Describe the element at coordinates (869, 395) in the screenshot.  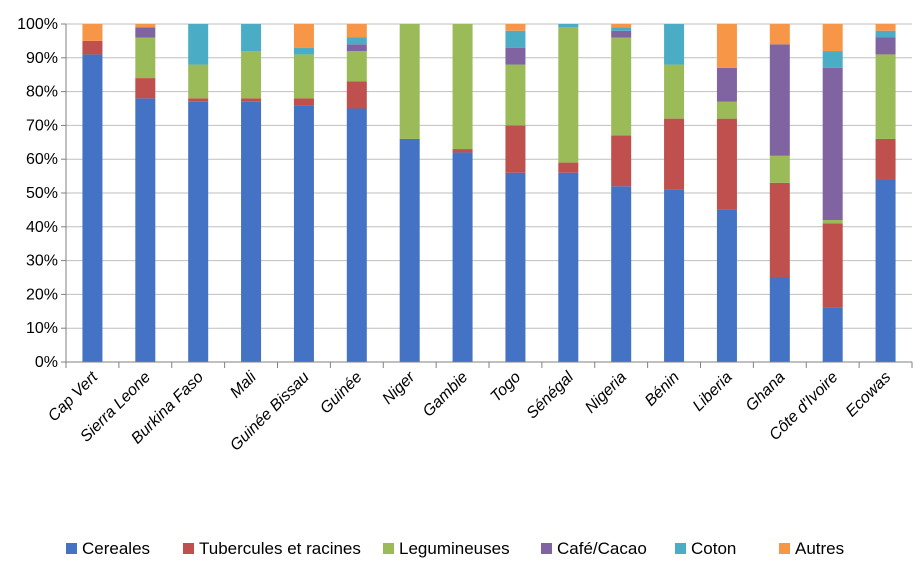
I see `x-tick-label: Ecowas` at that location.